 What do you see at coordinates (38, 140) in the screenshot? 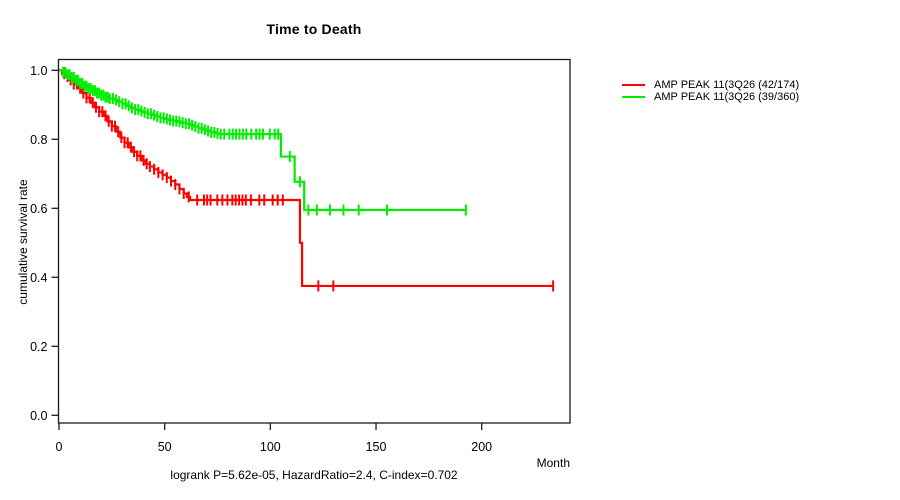
I see `y-tick-label: 0.8` at bounding box center [38, 140].